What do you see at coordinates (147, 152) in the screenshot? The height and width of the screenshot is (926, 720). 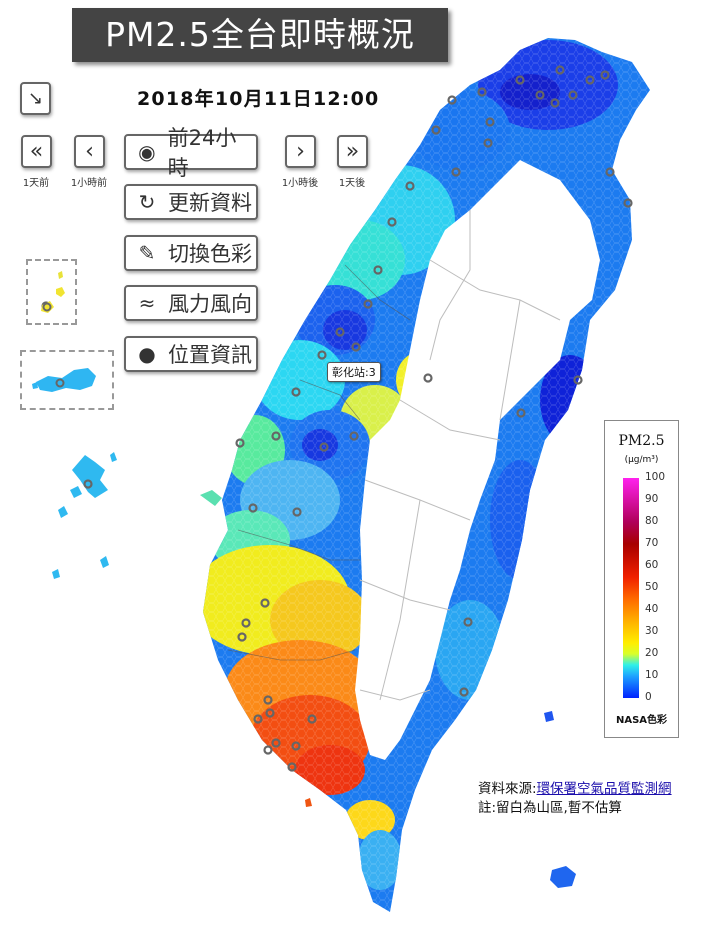 I see `play-icon: ◉` at bounding box center [147, 152].